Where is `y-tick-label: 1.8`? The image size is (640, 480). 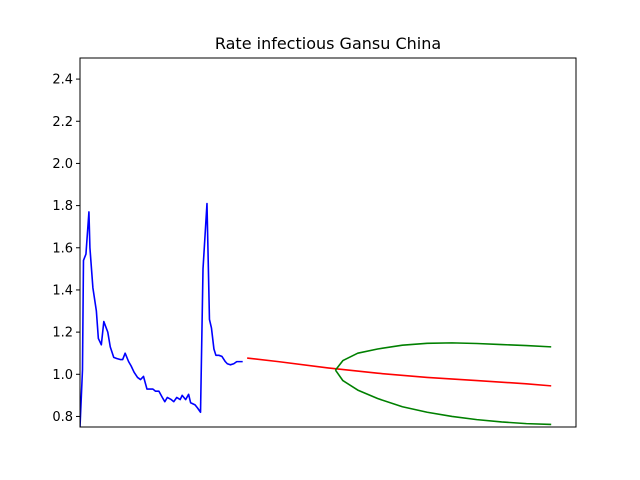 y-tick-label: 1.8 is located at coordinates (62, 206).